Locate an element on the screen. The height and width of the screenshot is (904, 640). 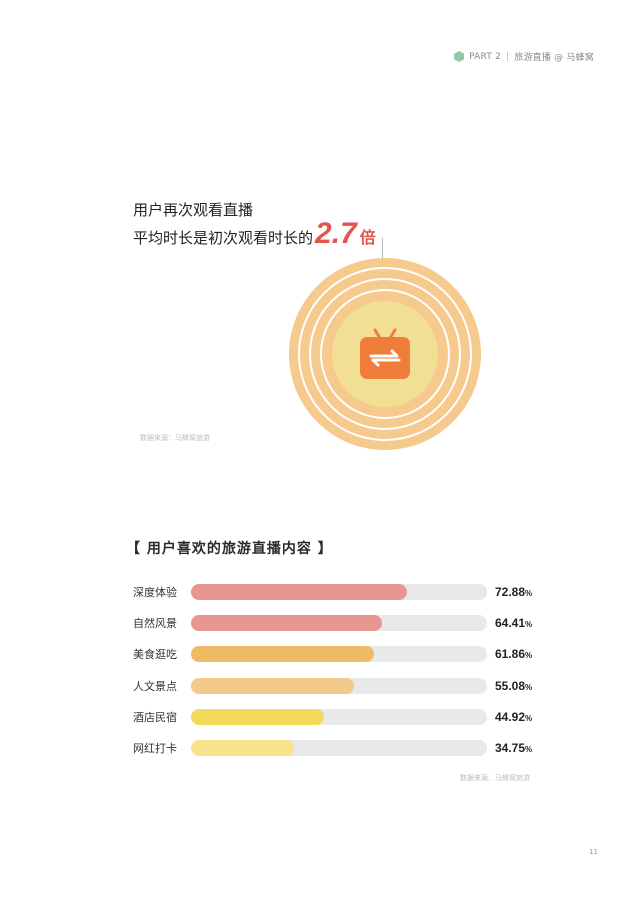
bar-label: 人文景点 is located at coordinates (155, 686).